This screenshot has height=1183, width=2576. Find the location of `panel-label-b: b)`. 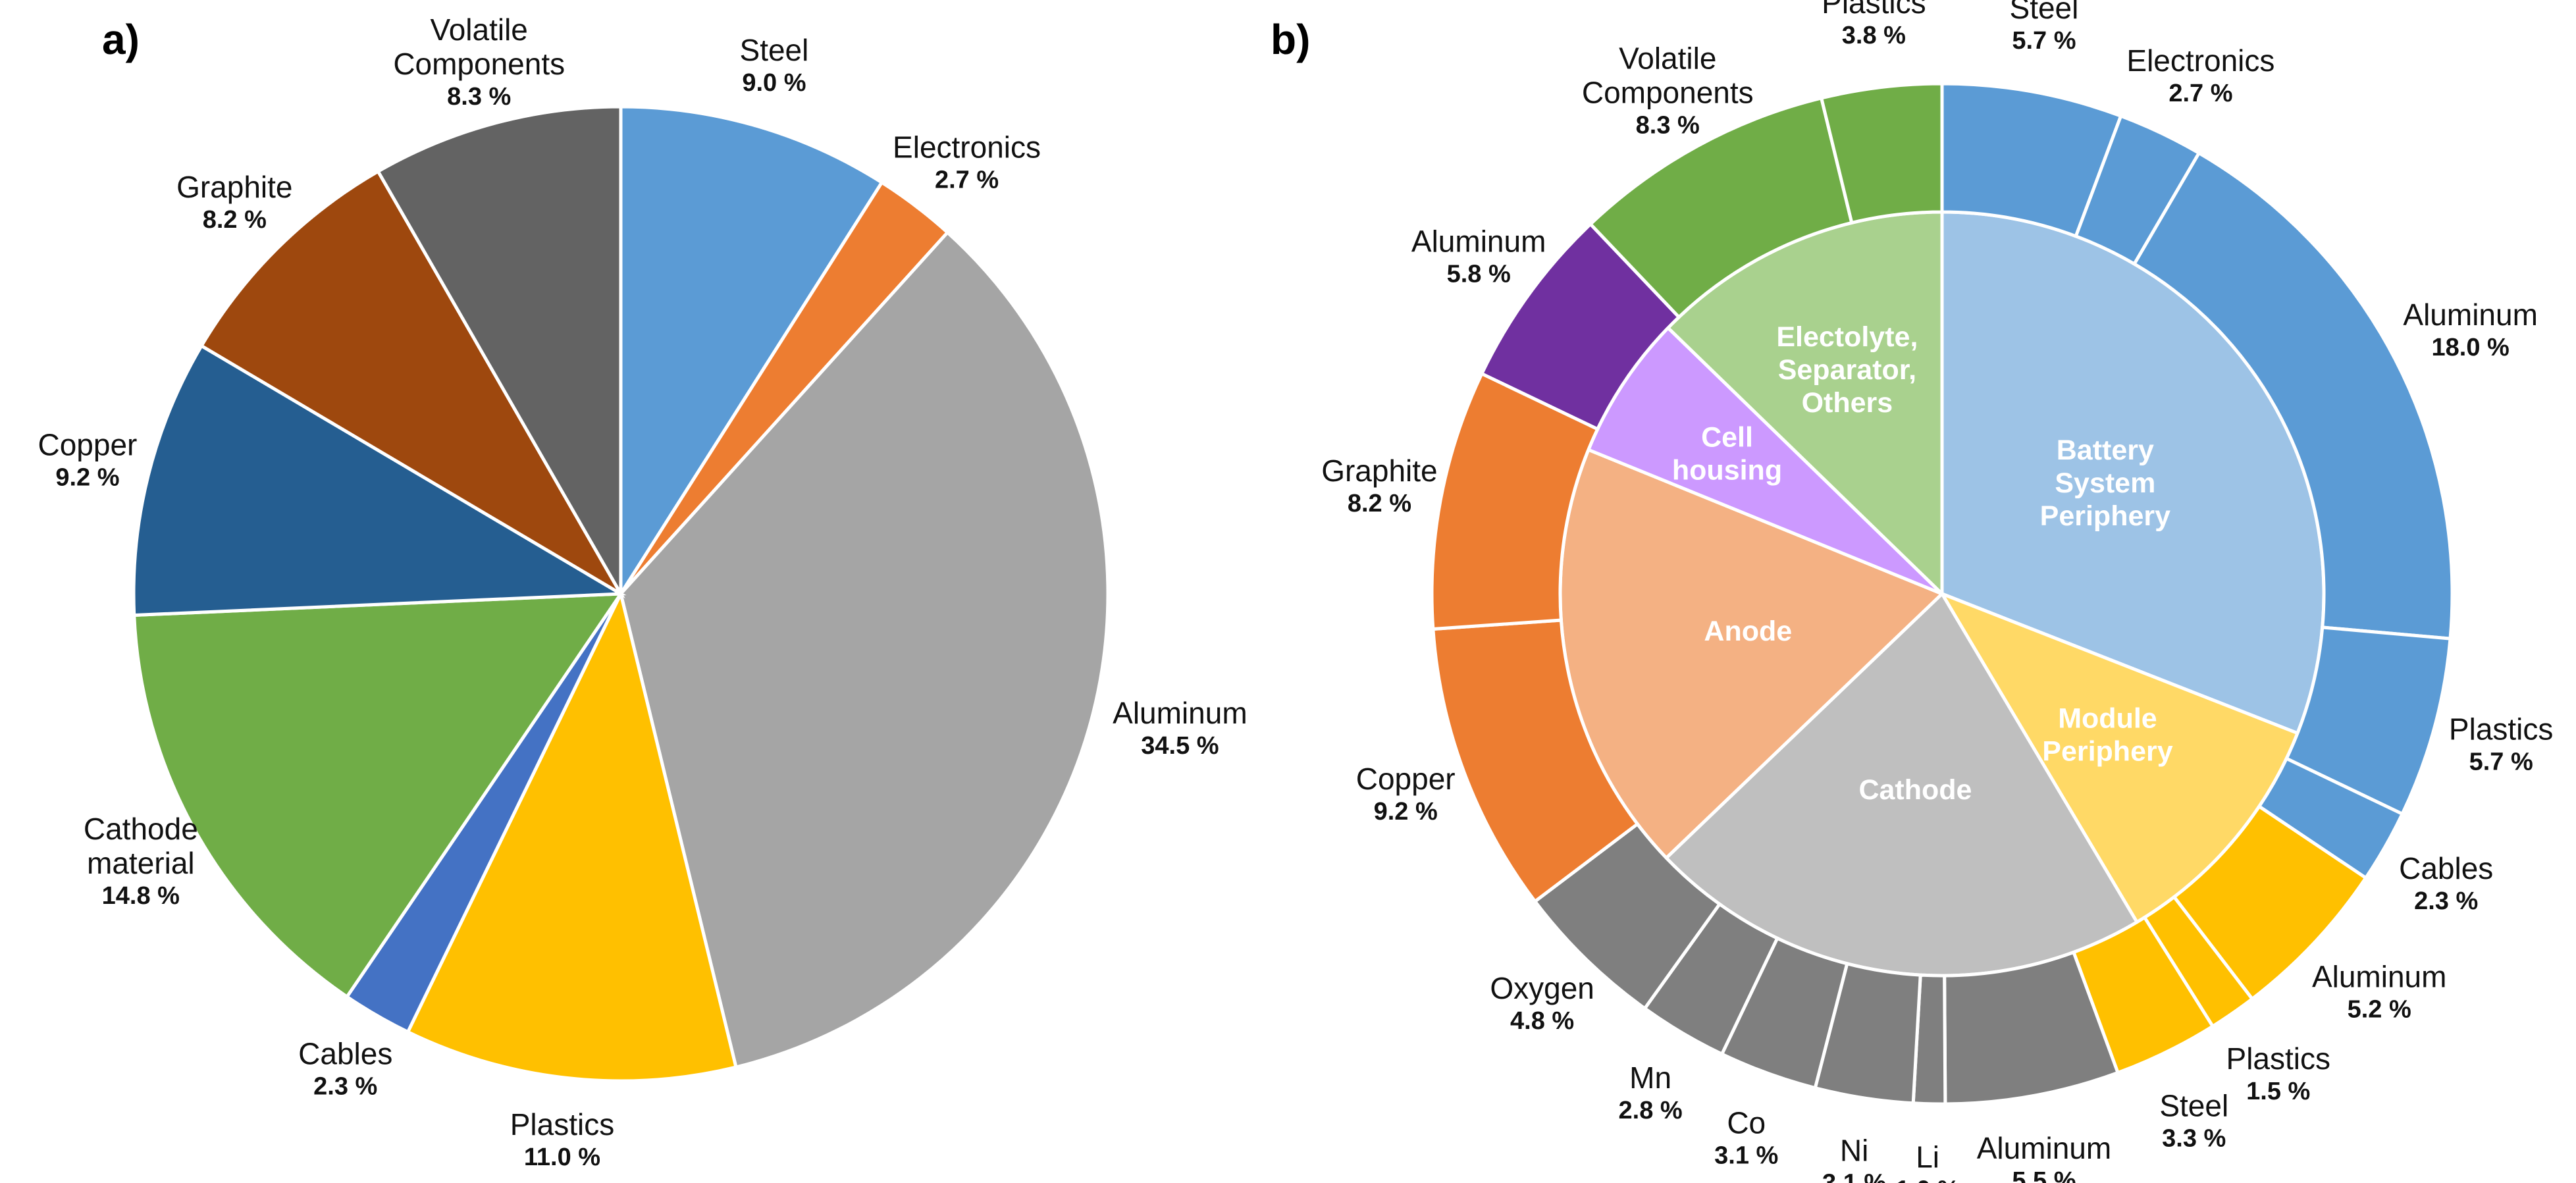

panel-label-b: b) is located at coordinates (1290, 39).